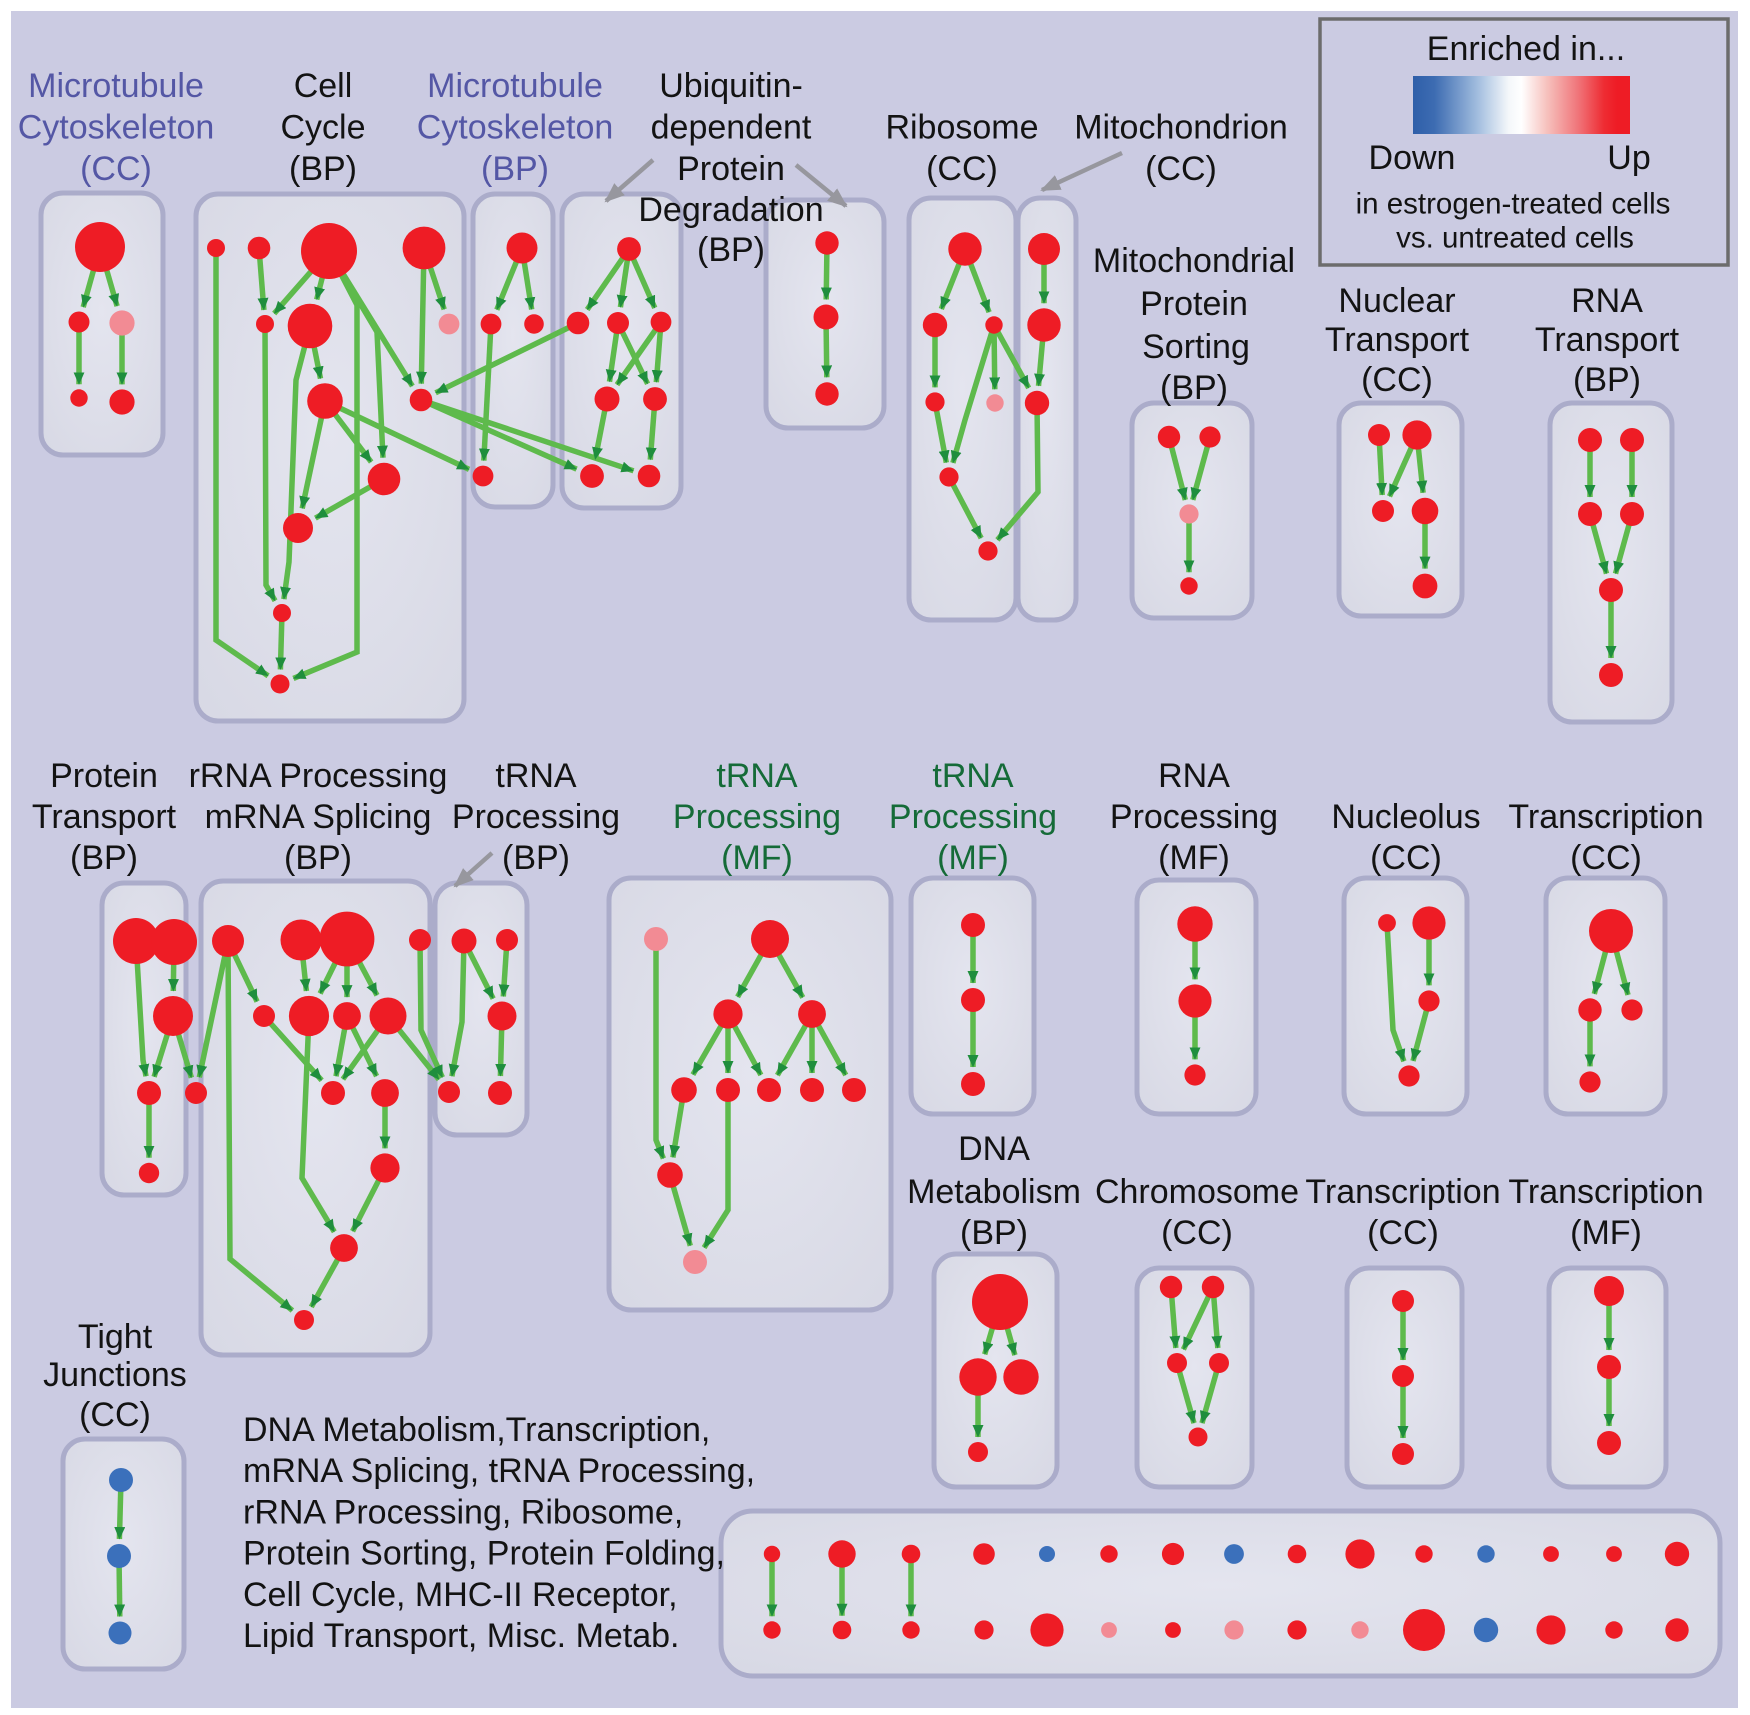  I want to click on svg-text: Cell Cycle, MHC-II Receptor,, so click(460, 1595).